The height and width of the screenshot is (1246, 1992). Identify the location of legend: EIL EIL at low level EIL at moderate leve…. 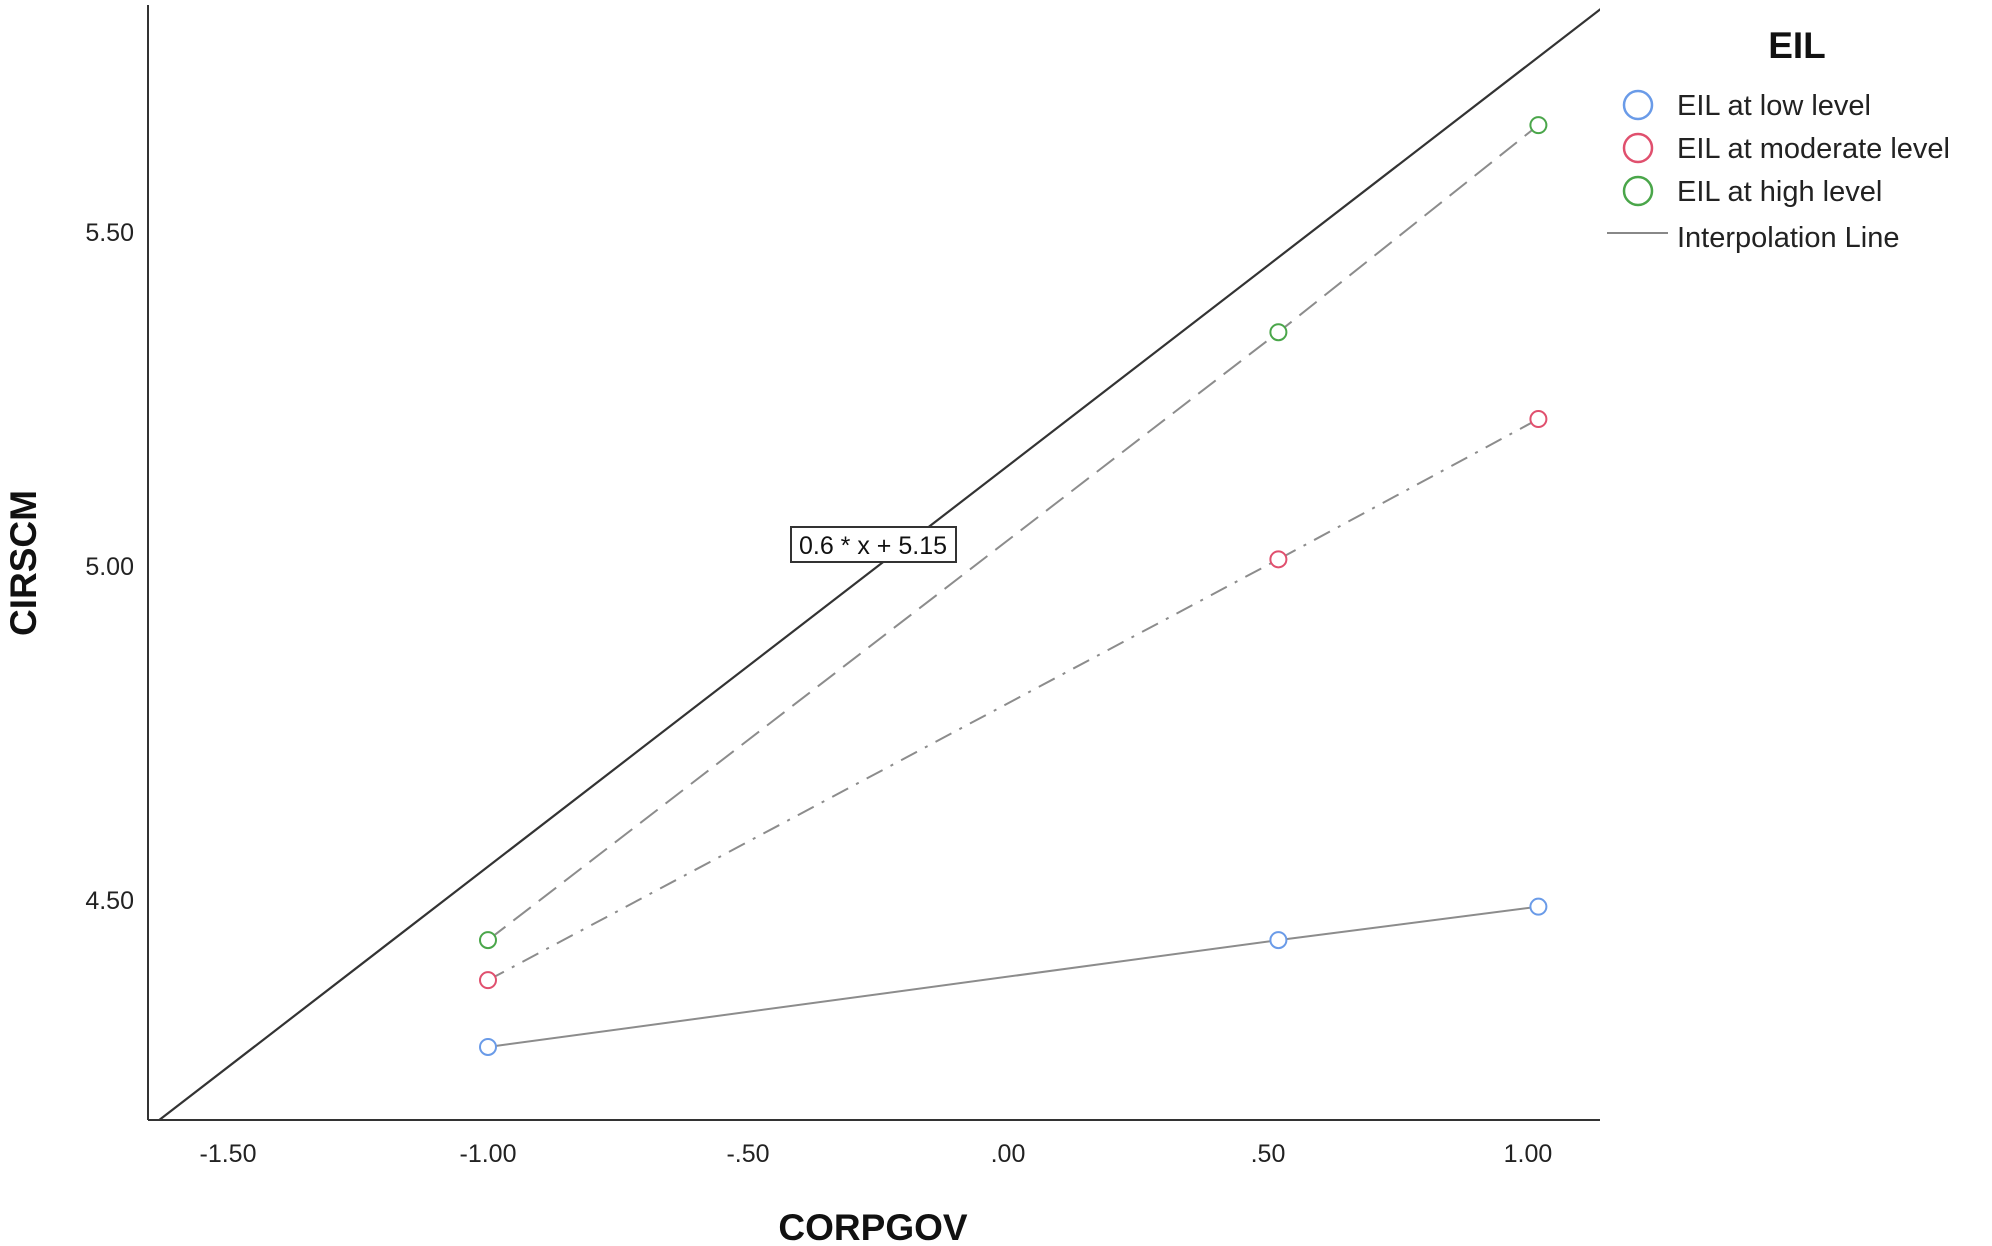
(1778, 139).